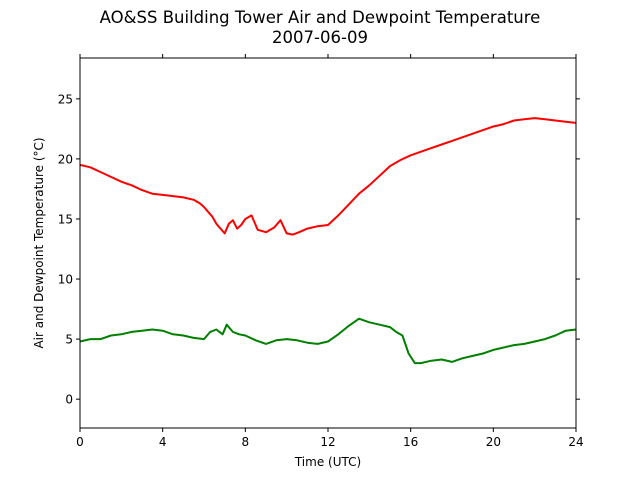 The width and height of the screenshot is (640, 480). I want to click on x-tick-label-12: 12, so click(327, 442).